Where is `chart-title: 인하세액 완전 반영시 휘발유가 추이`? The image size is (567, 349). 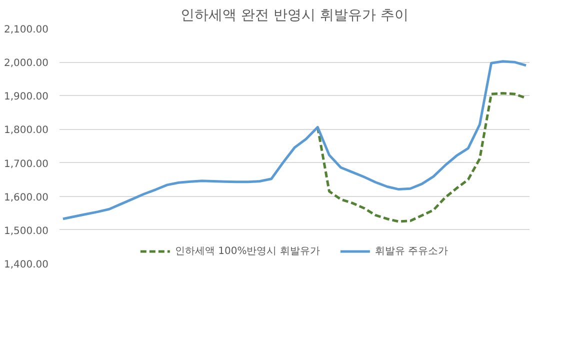 chart-title: 인하세액 완전 반영시 휘발유가 추이 is located at coordinates (294, 16).